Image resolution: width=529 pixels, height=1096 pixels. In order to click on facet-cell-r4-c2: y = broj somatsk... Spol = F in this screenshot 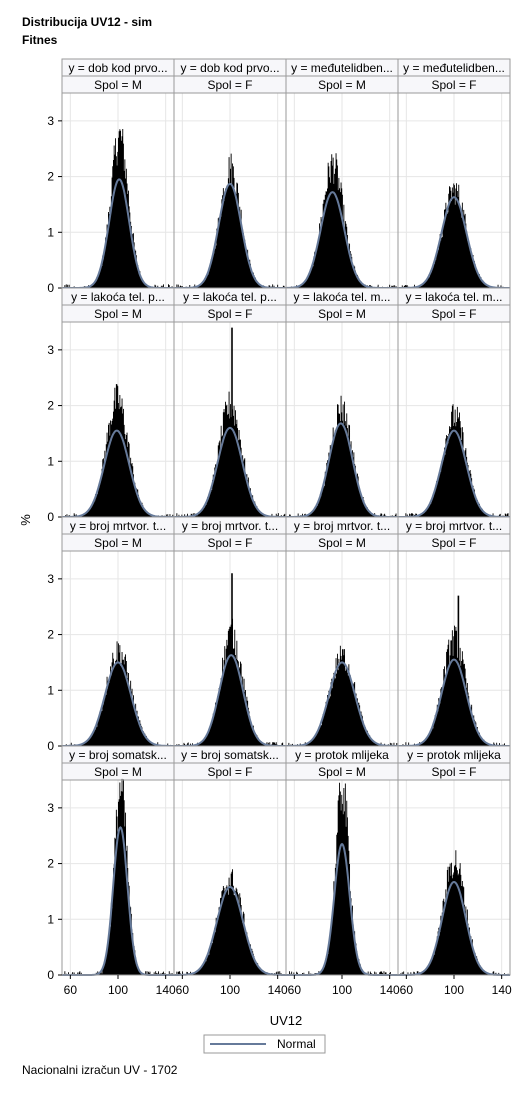, I will do `click(230, 860)`.